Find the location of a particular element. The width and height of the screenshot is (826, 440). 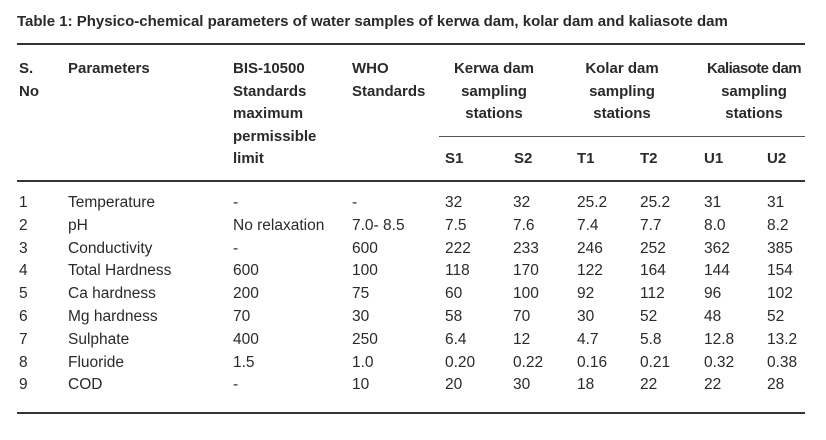

header-kaliasote-line: sampling is located at coordinates (754, 91).